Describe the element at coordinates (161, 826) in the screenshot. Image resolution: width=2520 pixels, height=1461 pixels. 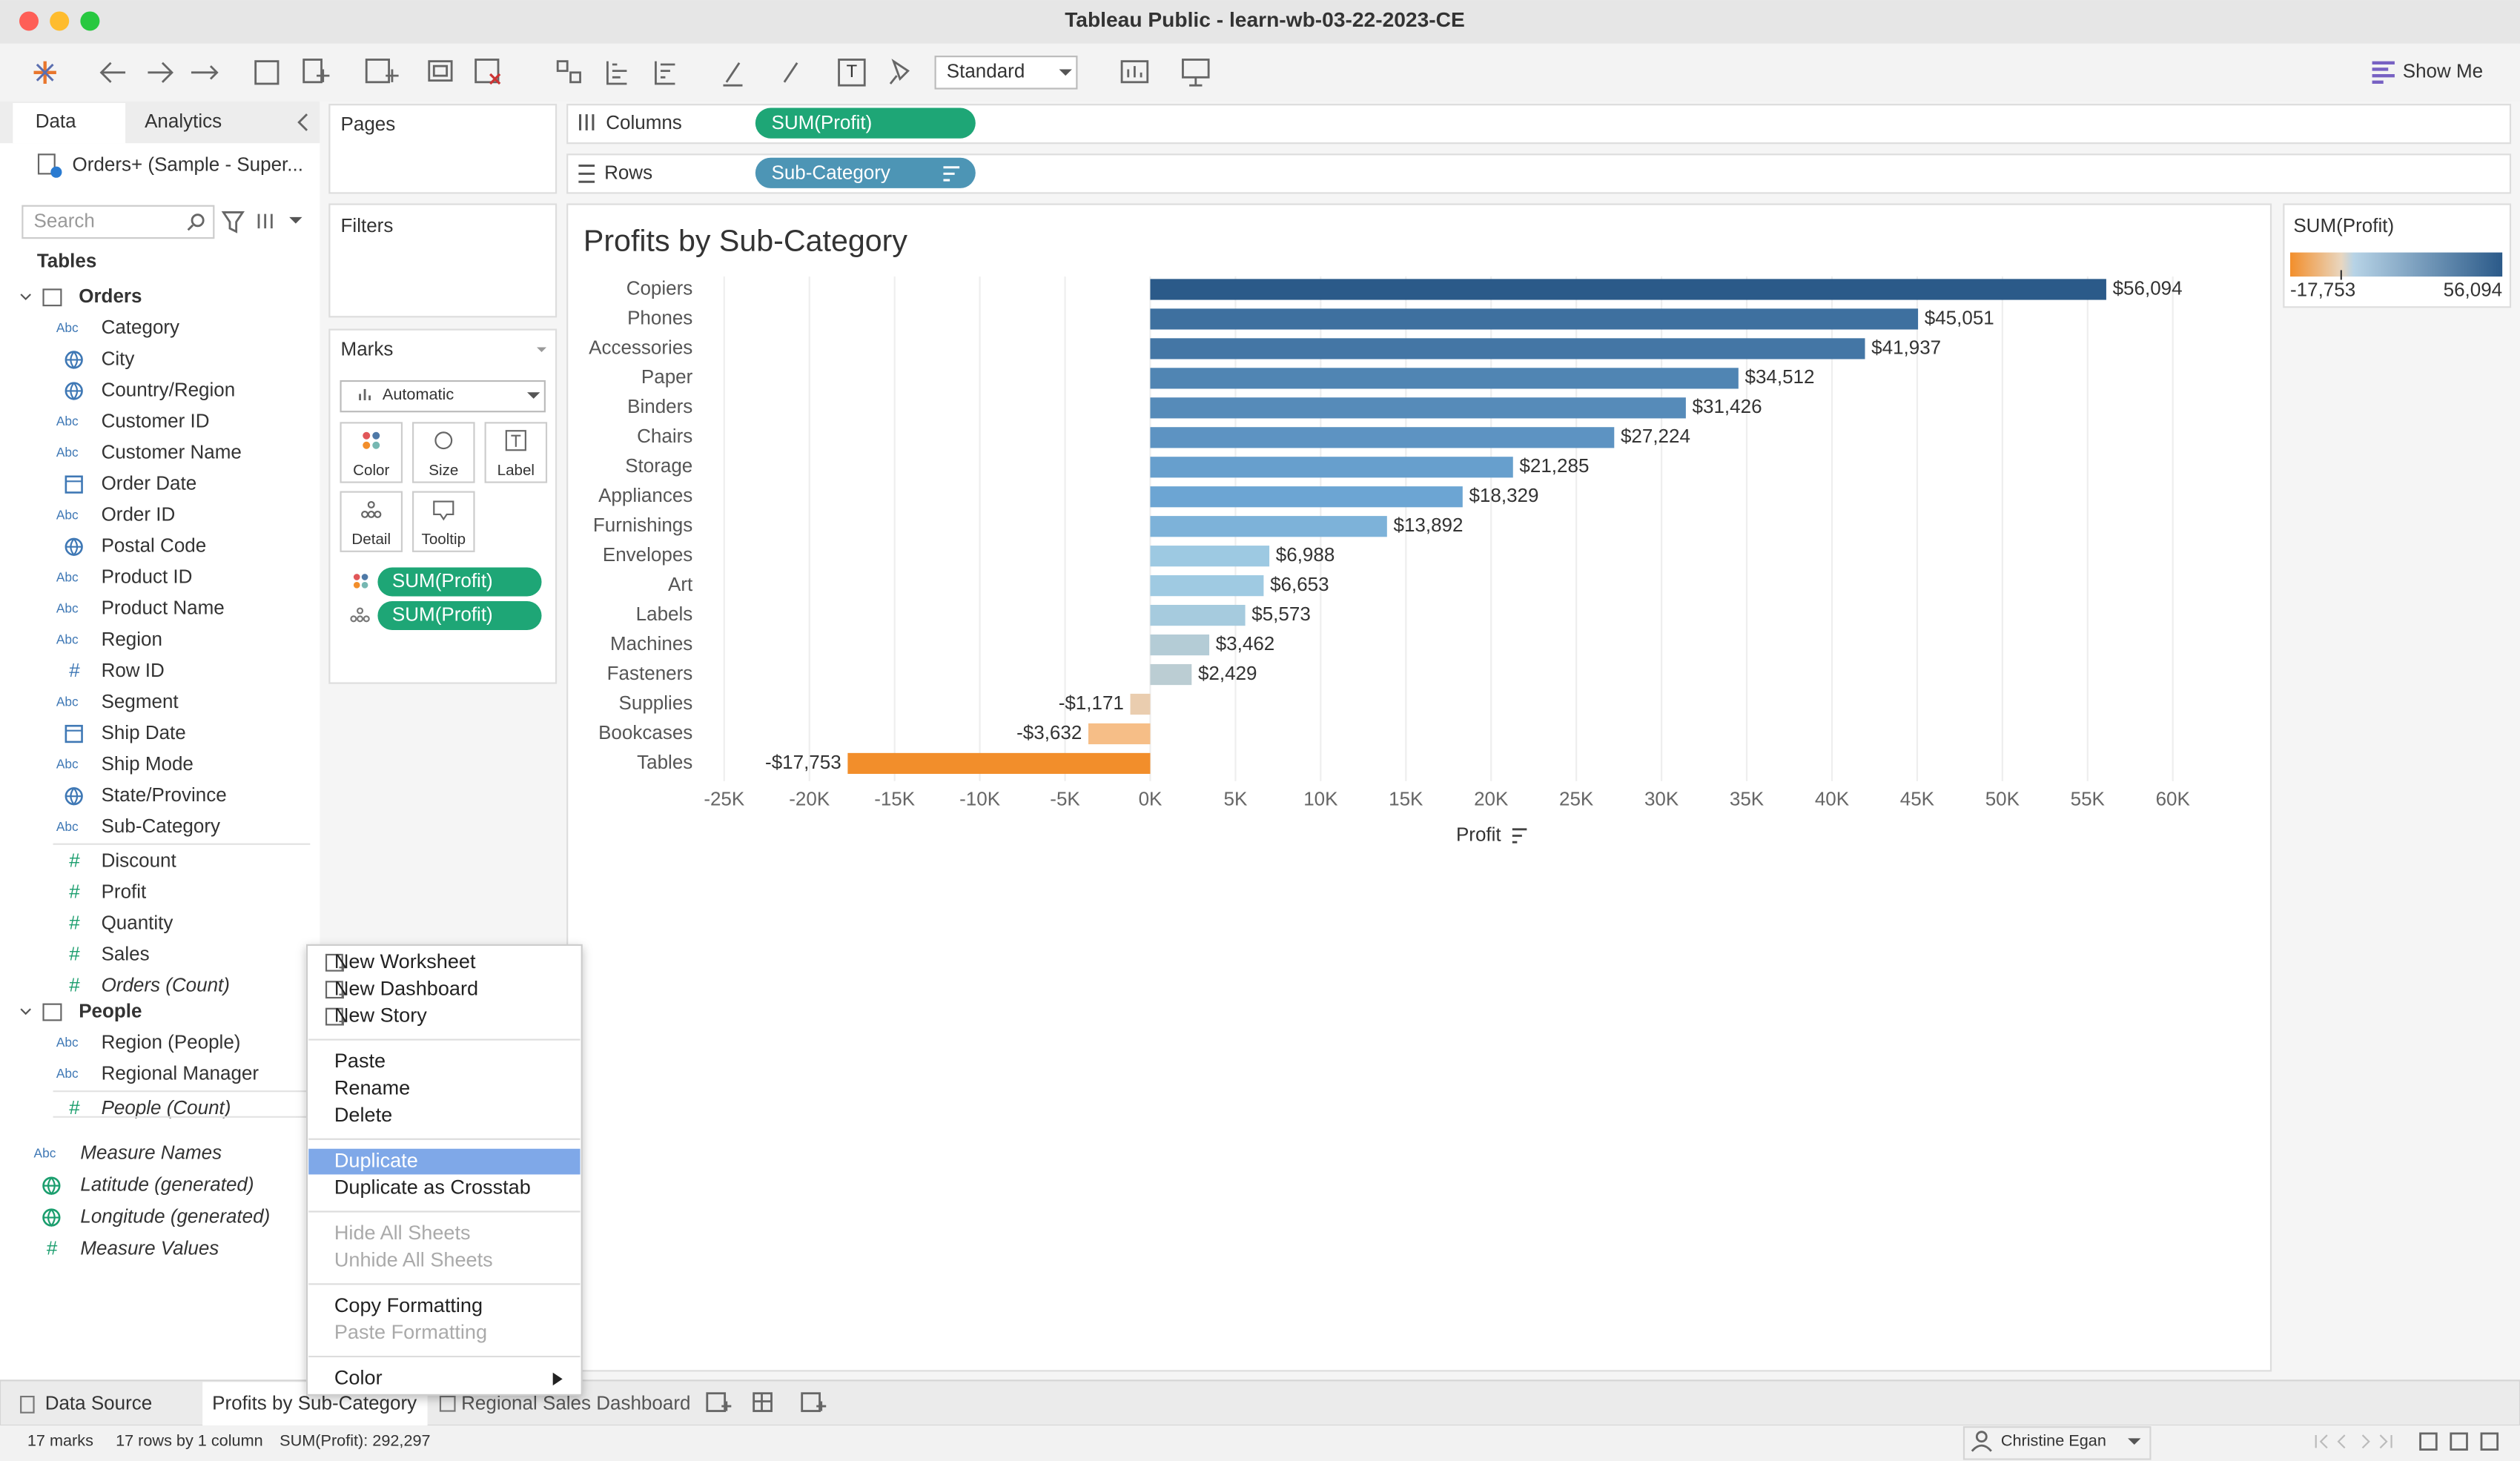
I see `field: Sub-Category` at that location.